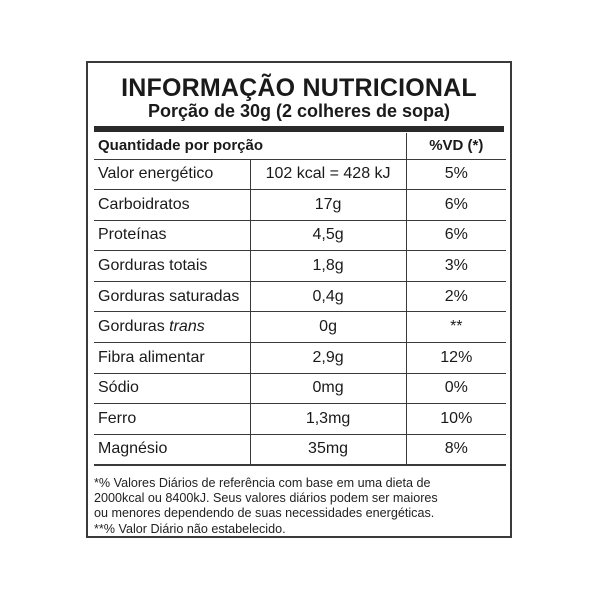 The height and width of the screenshot is (600, 600). I want to click on nutrient-amount: 2,9g, so click(328, 358).